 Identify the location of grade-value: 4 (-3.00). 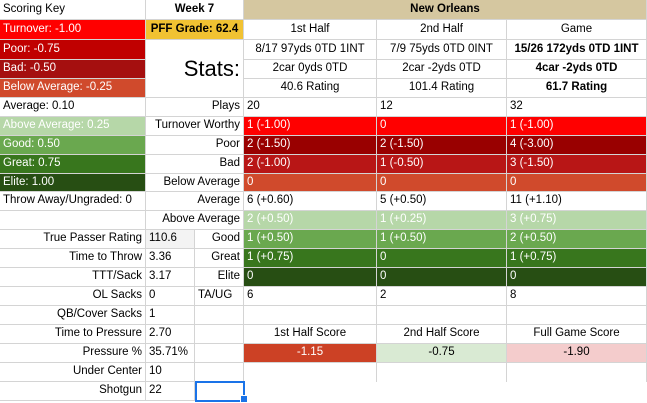
(577, 145).